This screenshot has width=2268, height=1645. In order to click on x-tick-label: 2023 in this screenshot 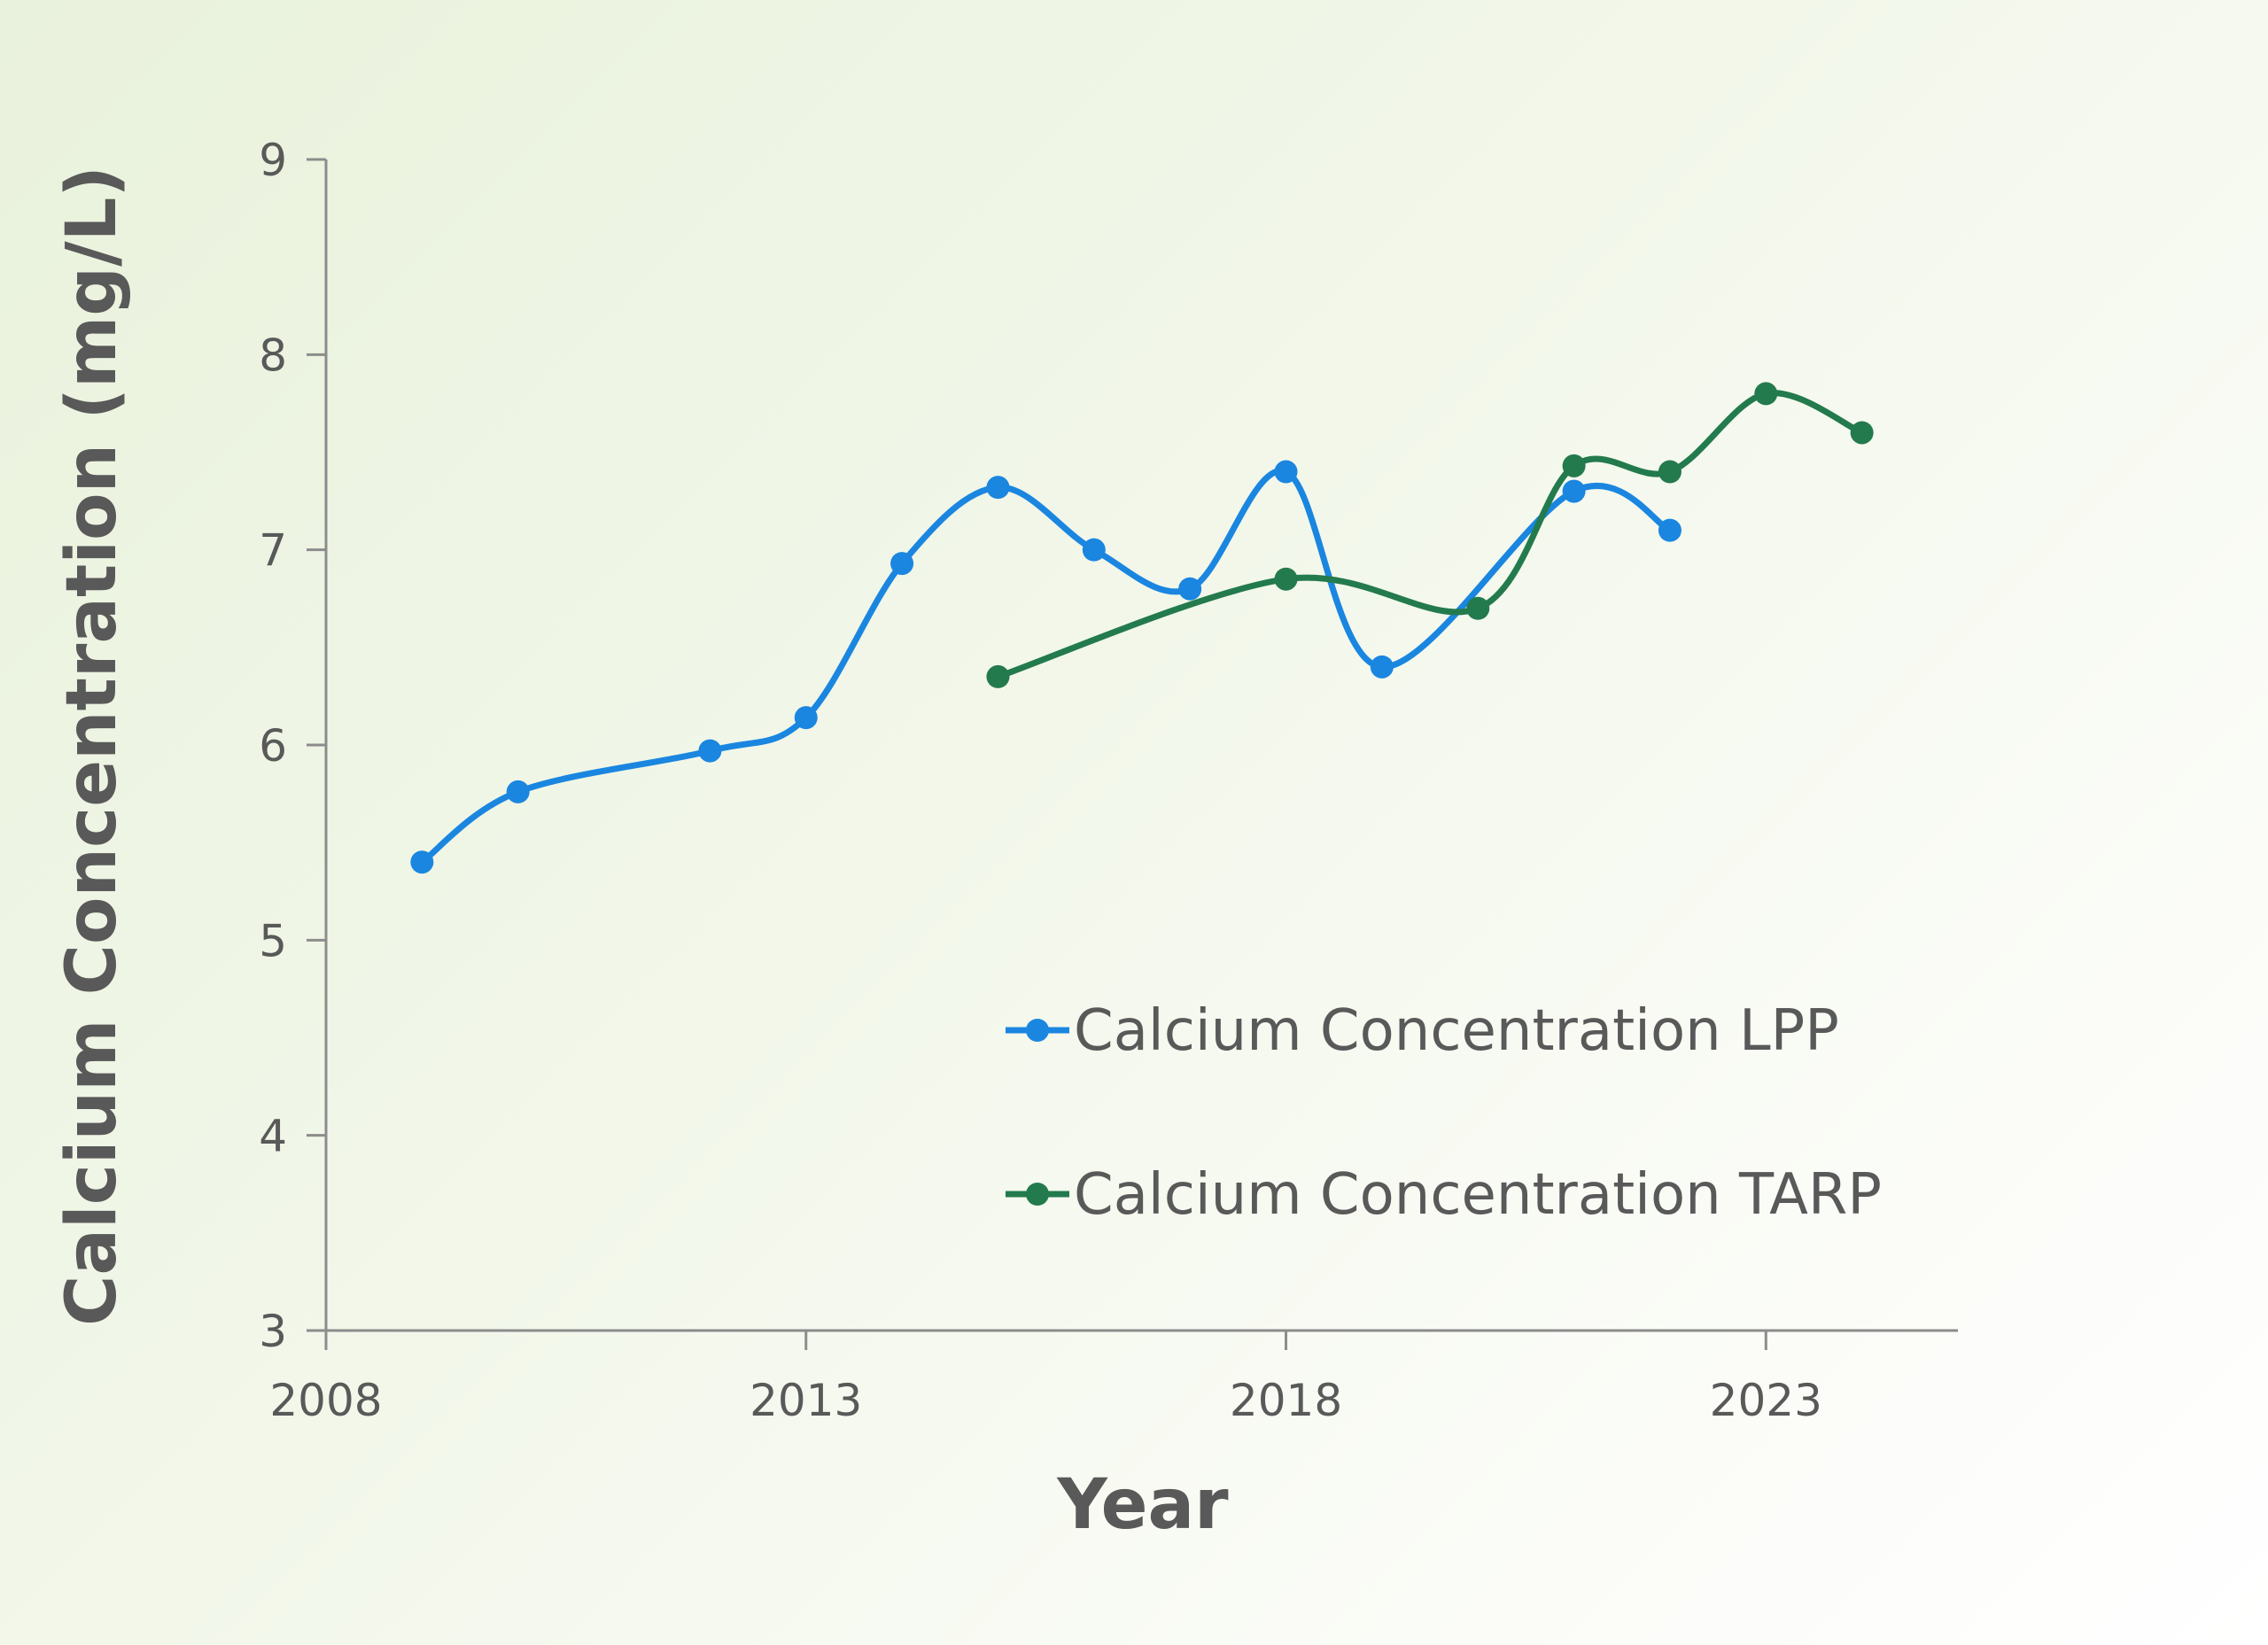, I will do `click(1766, 1400)`.